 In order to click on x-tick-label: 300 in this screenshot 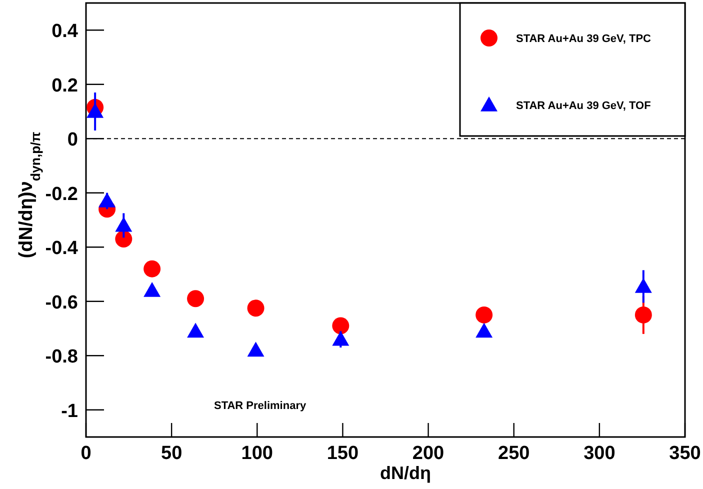, I will do `click(600, 453)`.